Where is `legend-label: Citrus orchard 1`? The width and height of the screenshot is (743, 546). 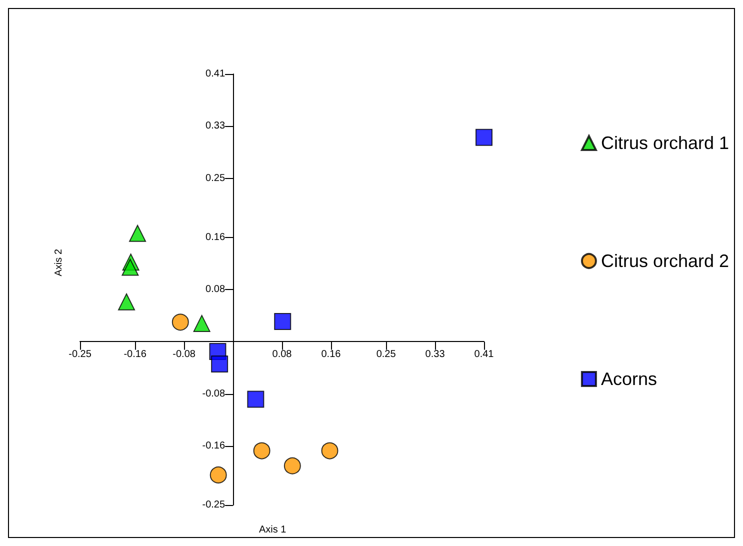
legend-label: Citrus orchard 1 is located at coordinates (665, 143).